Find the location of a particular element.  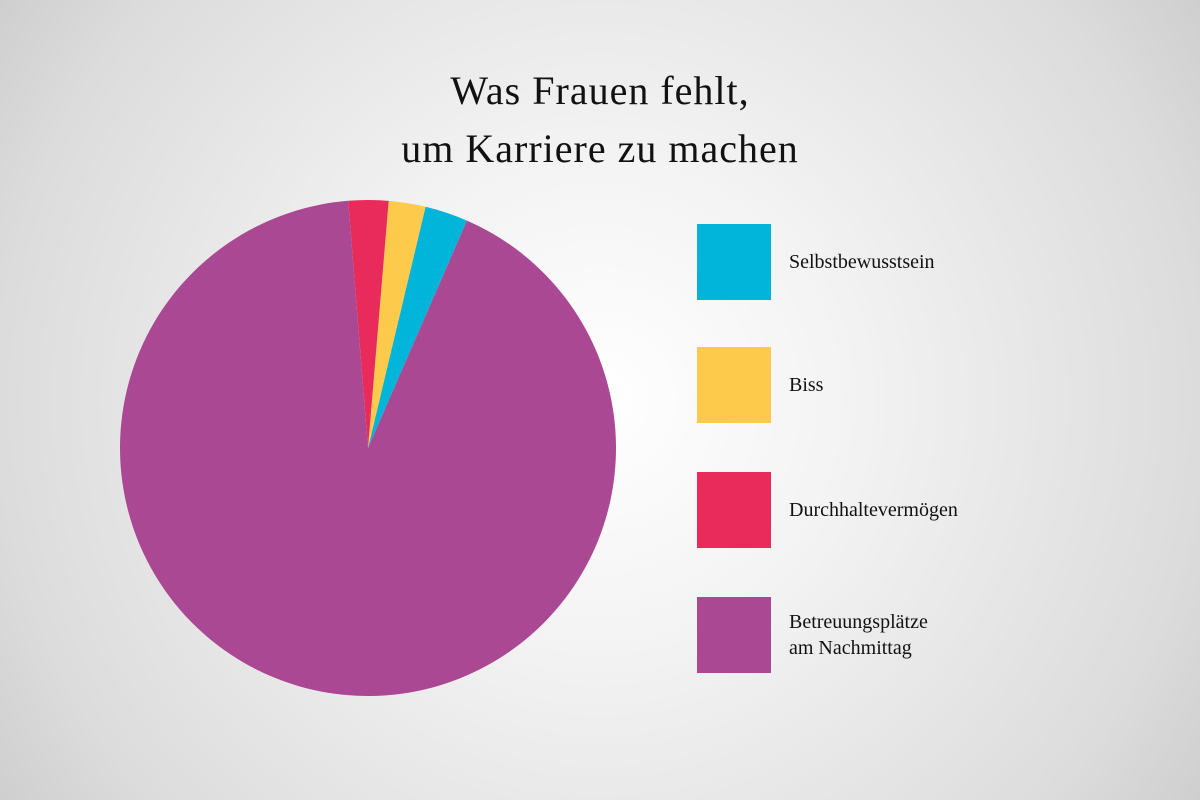

legend-label: Betreuungsplätze am Nachmittag is located at coordinates (858, 635).